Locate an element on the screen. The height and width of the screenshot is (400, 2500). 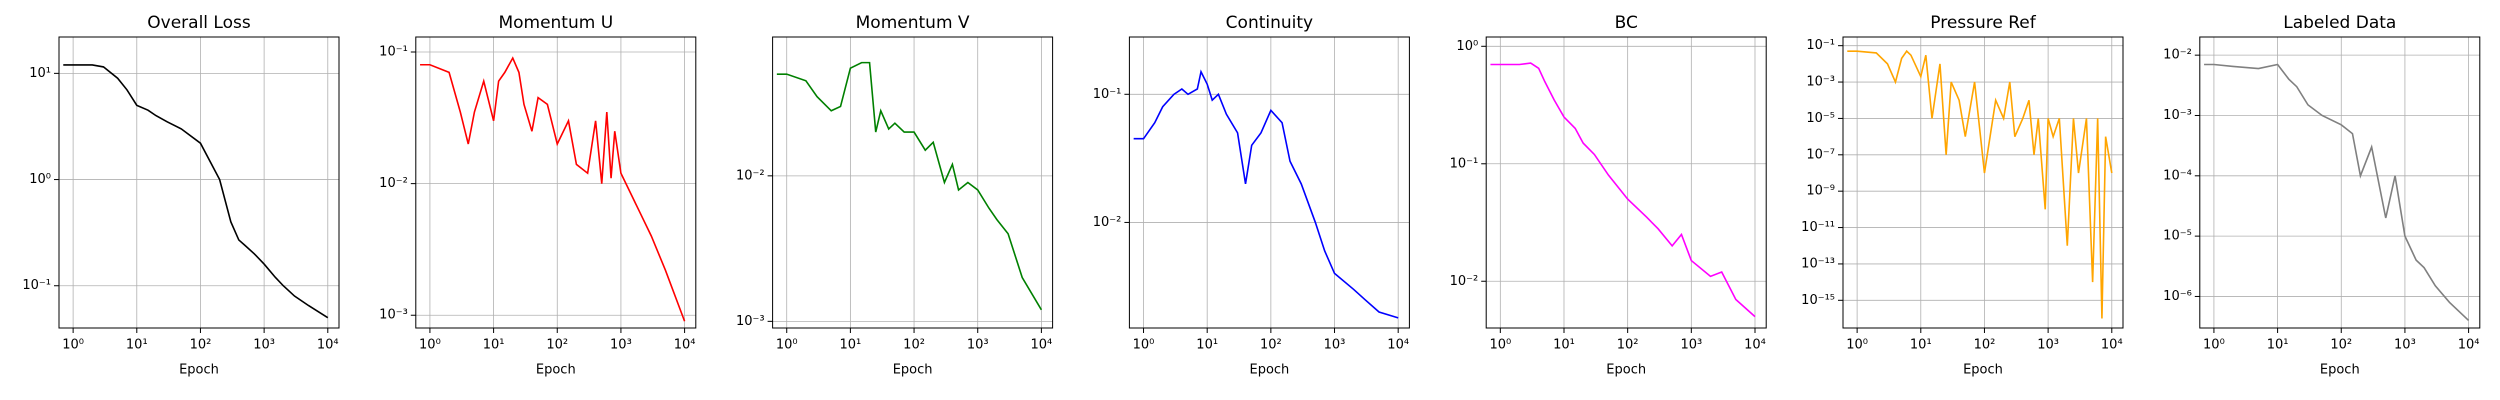
subplot-title: Momentum V is located at coordinates (913, 23).